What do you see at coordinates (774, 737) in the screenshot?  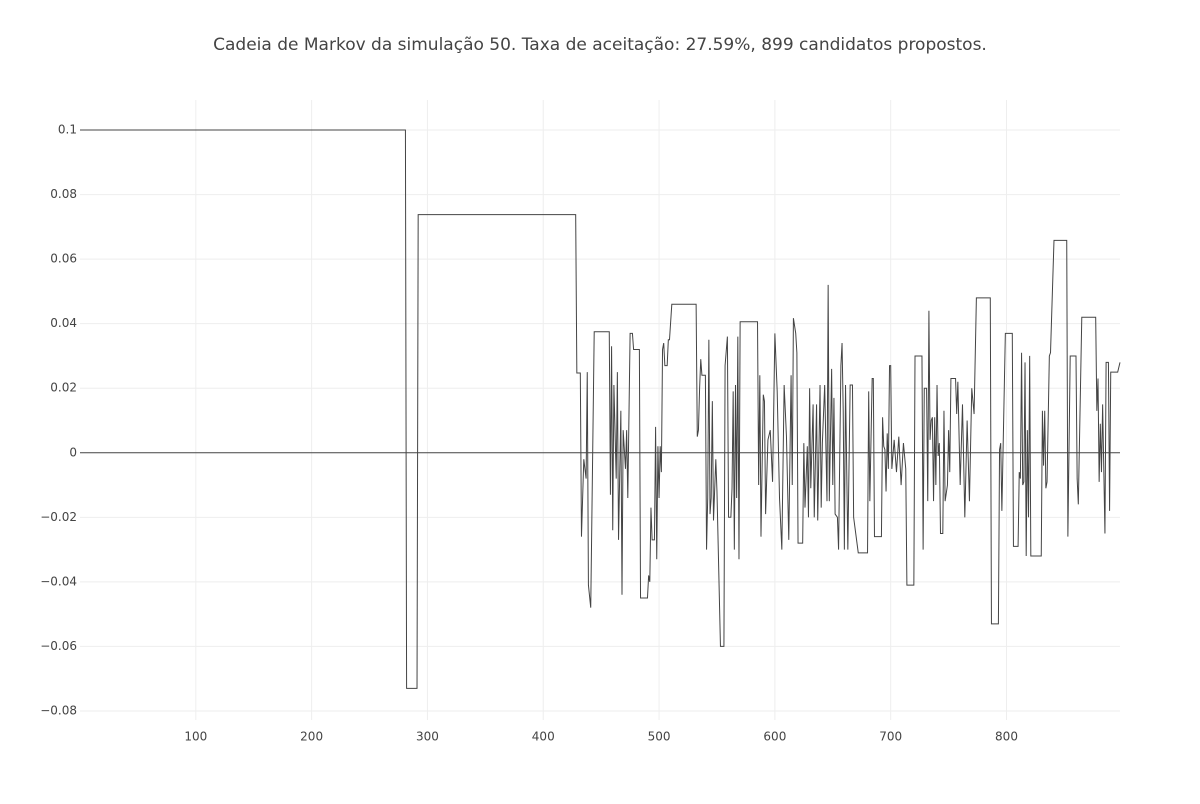 I see `x-tick-label: 600` at bounding box center [774, 737].